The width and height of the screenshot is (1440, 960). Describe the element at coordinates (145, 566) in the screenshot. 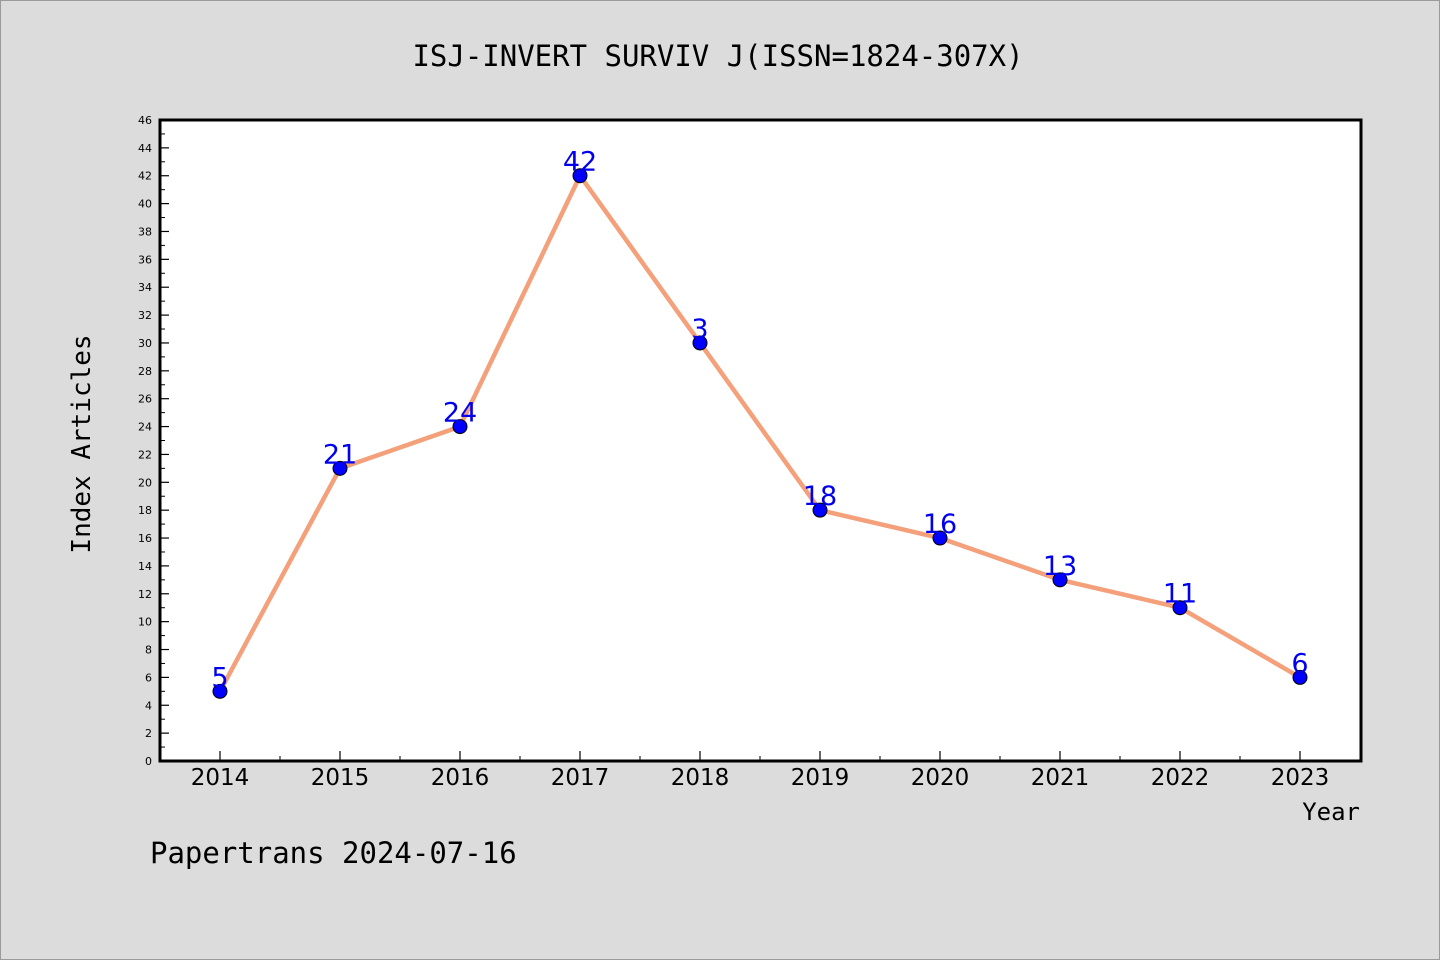

I see `y-tick-label: 14` at that location.